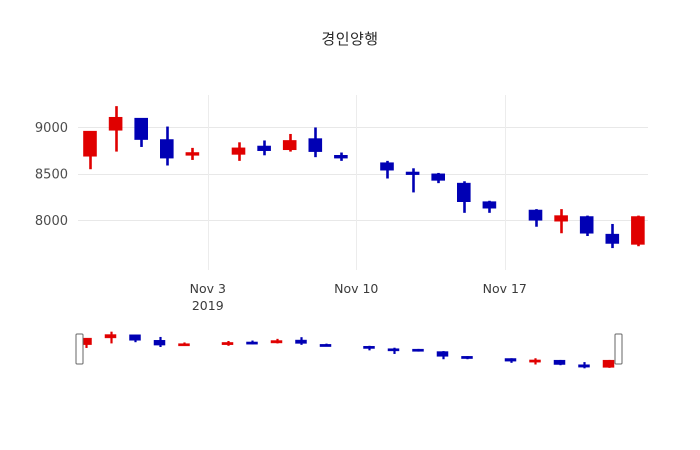 This screenshot has width=700, height=450. Describe the element at coordinates (505, 288) in the screenshot. I see `x-tick-label: Nov 17` at that location.